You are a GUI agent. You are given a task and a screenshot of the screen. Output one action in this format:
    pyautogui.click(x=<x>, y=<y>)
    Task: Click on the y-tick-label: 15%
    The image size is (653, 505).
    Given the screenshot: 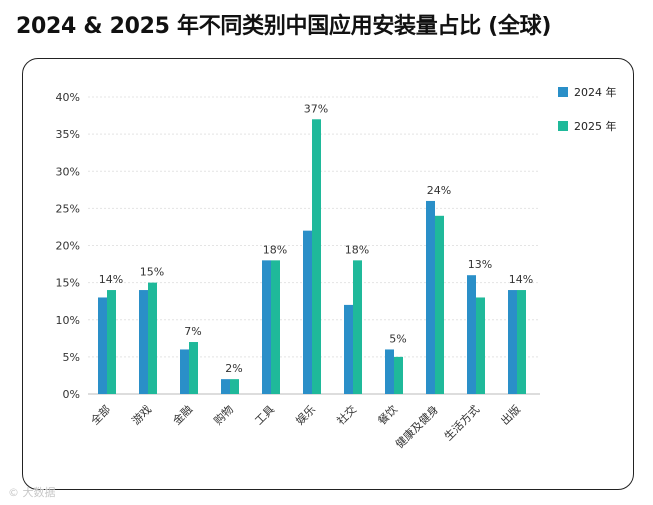 What is the action you would take?
    pyautogui.click(x=68, y=283)
    